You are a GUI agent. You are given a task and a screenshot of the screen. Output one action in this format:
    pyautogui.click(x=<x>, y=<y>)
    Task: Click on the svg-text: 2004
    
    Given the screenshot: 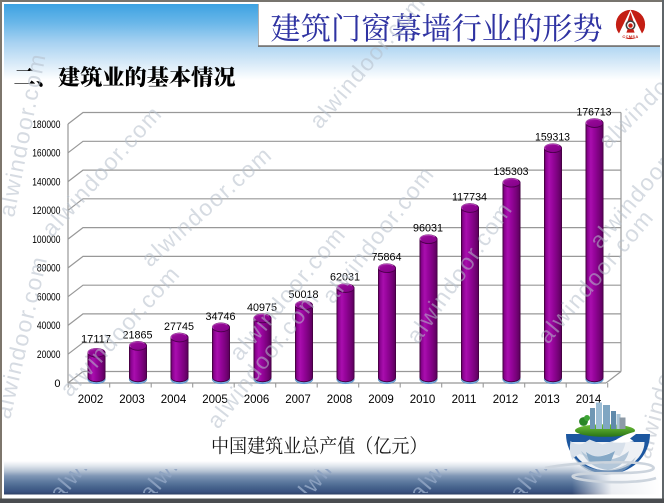 What is the action you would take?
    pyautogui.click(x=174, y=400)
    